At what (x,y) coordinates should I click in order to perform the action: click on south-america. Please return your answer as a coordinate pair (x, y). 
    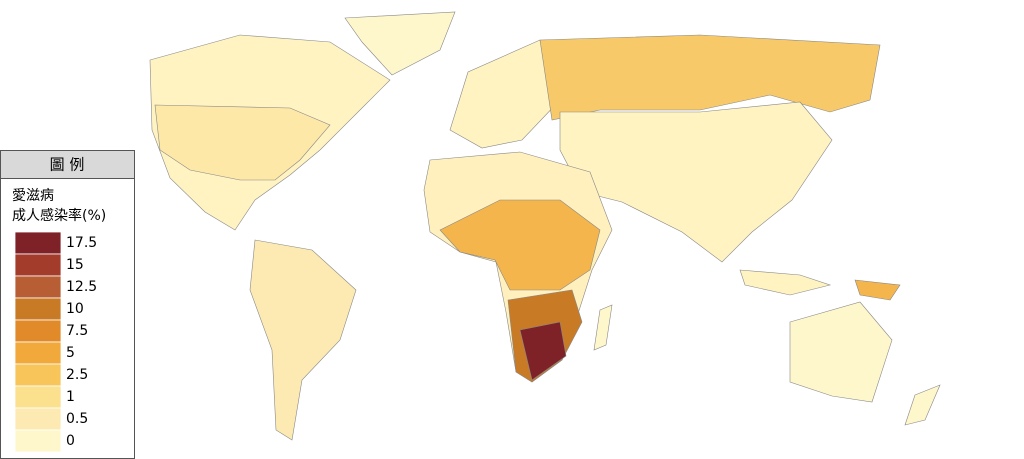
    Looking at the image, I should click on (303, 340).